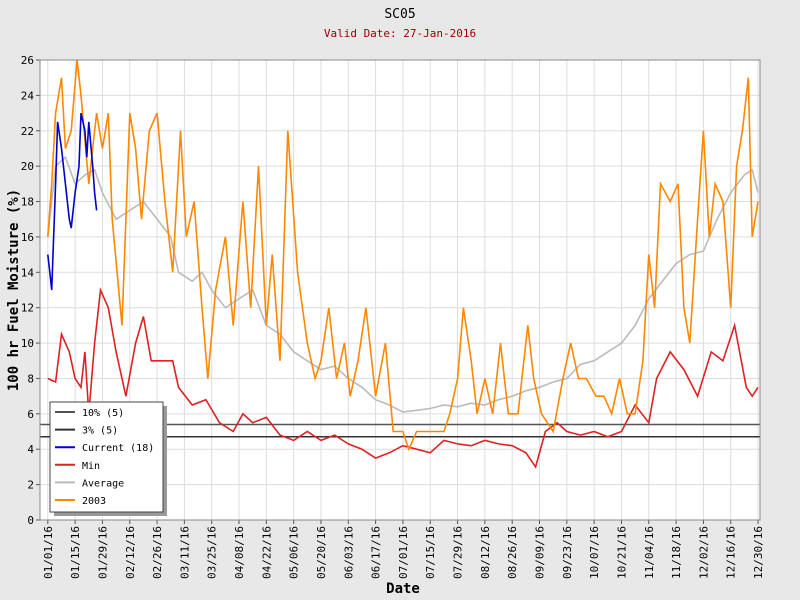  I want to click on y-tick-label: 14, so click(28, 272).